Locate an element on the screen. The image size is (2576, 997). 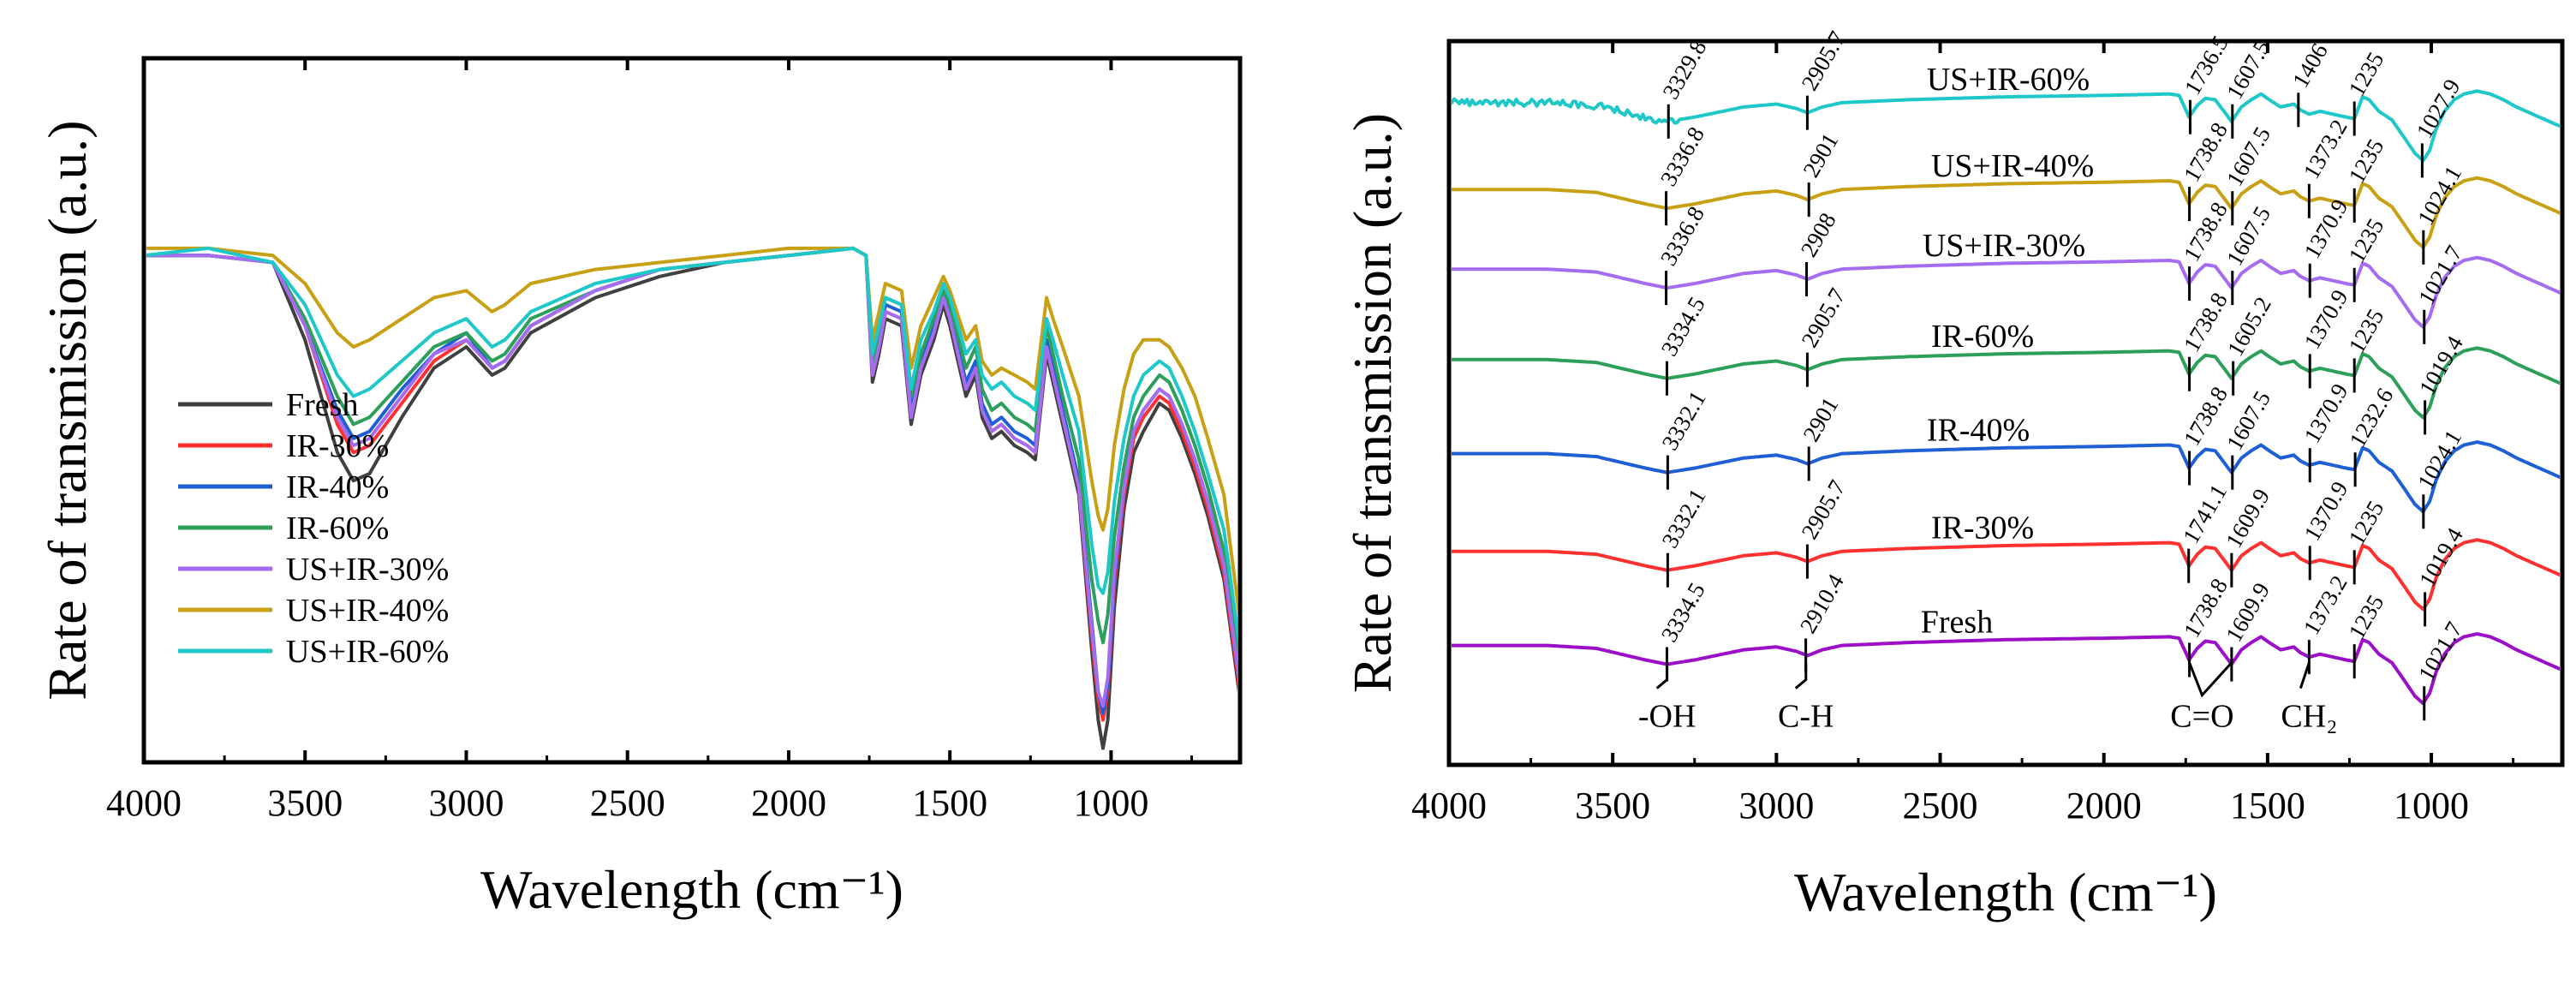
right-x-tick-label-3000: 3000 is located at coordinates (1776, 806).